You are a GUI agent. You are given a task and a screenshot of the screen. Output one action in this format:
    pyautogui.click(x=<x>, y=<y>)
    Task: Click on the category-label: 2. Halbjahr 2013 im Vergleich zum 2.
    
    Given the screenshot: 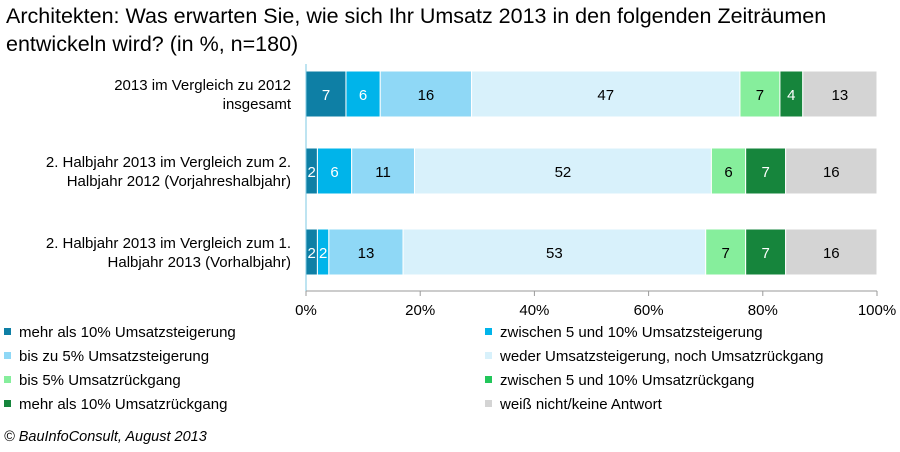 What is the action you would take?
    pyautogui.click(x=168, y=162)
    